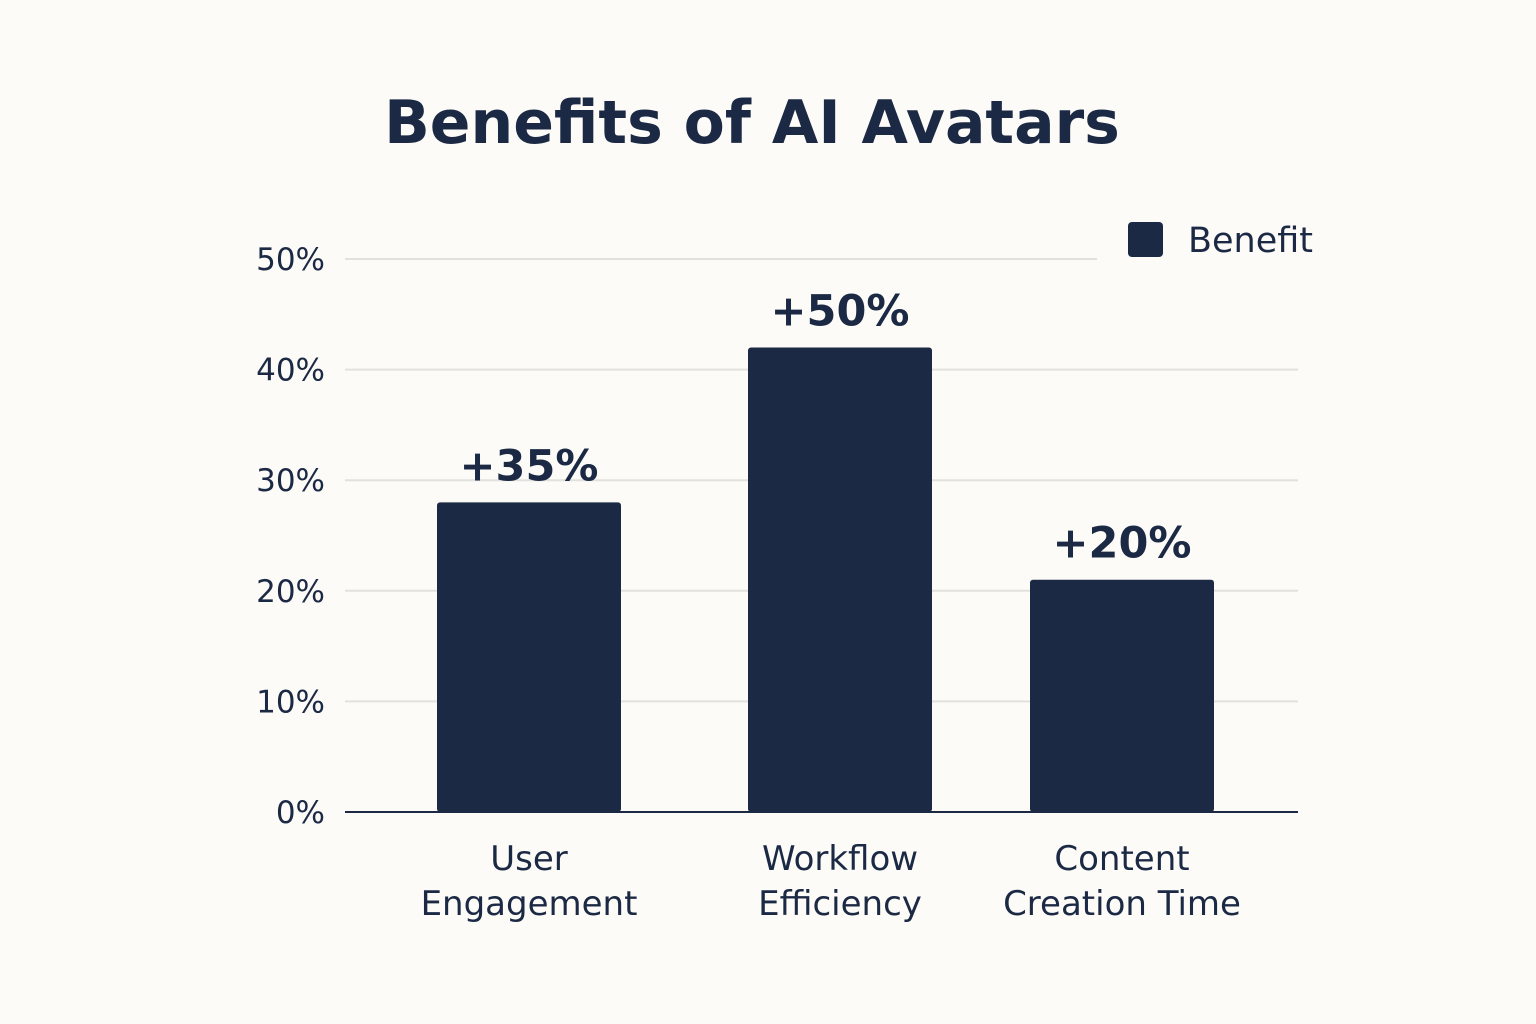 Image resolution: width=1536 pixels, height=1024 pixels. What do you see at coordinates (300, 813) in the screenshot?
I see `y-tick-label: 0%` at bounding box center [300, 813].